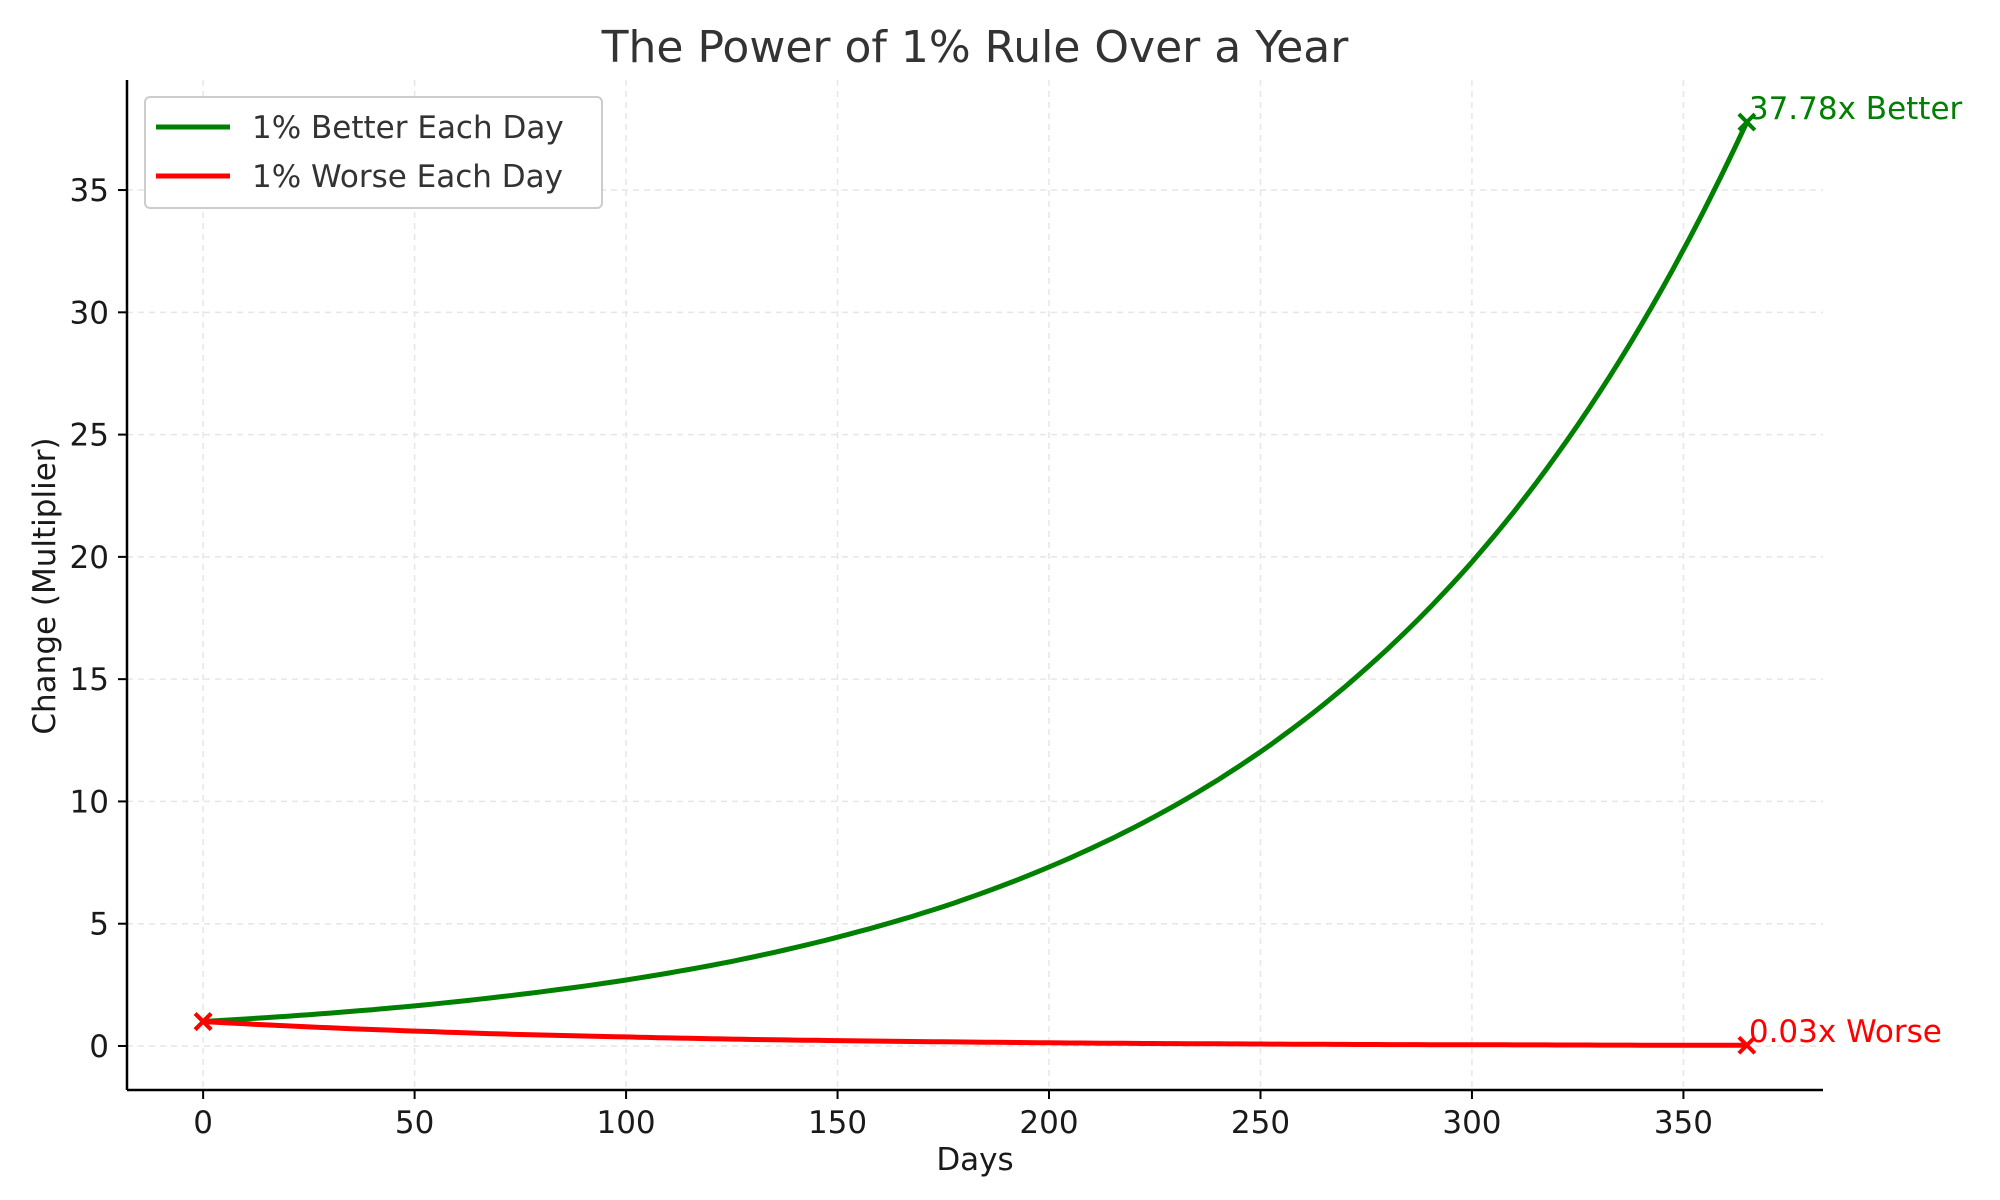  What do you see at coordinates (975, 47) in the screenshot?
I see `chart-title: The Power of 1% Rule Over a Year` at bounding box center [975, 47].